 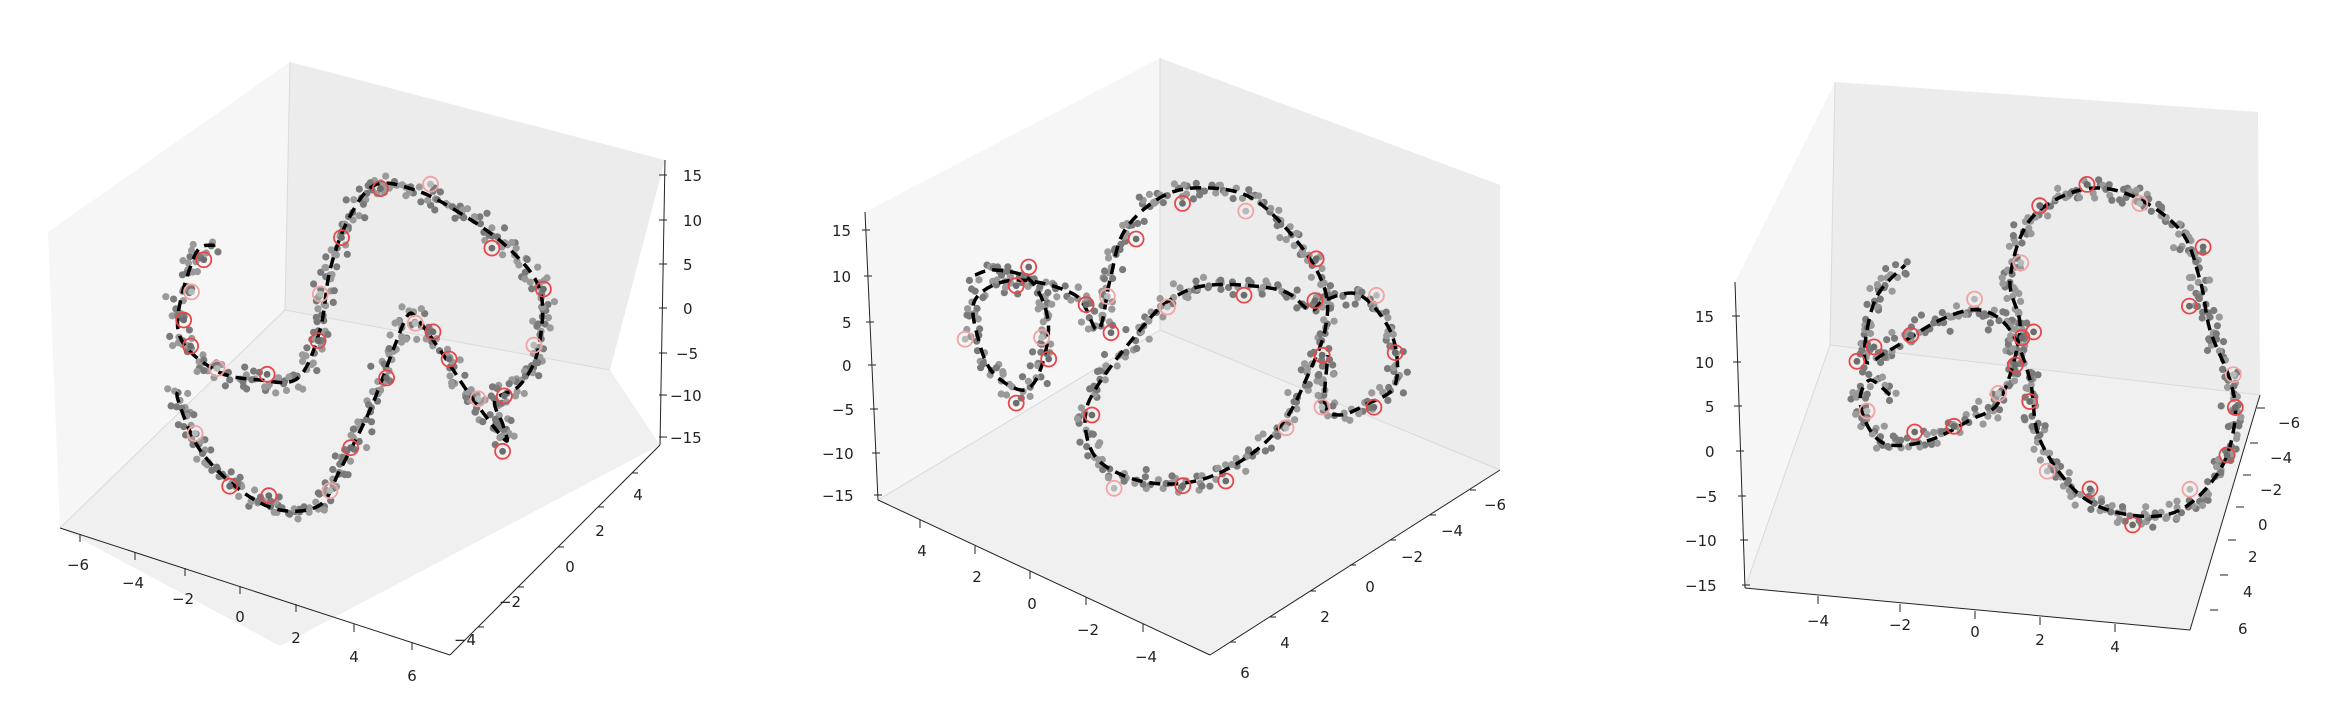 What do you see at coordinates (1704, 363) in the screenshot?
I see `svg-text: 10` at bounding box center [1704, 363].